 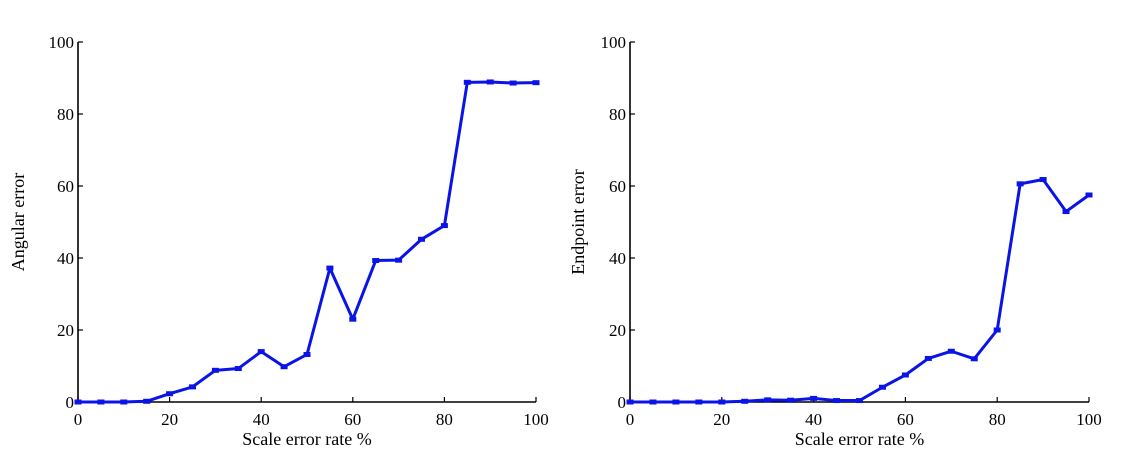 What do you see at coordinates (18, 222) in the screenshot?
I see `y-axis-label: Angular error` at bounding box center [18, 222].